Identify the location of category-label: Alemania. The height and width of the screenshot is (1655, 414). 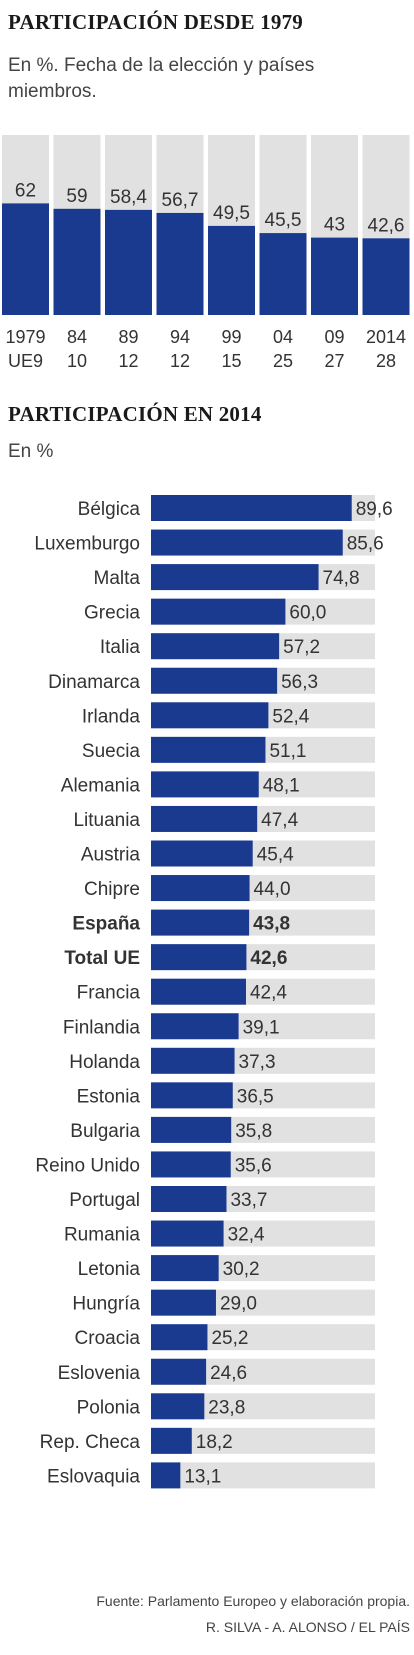
(101, 785).